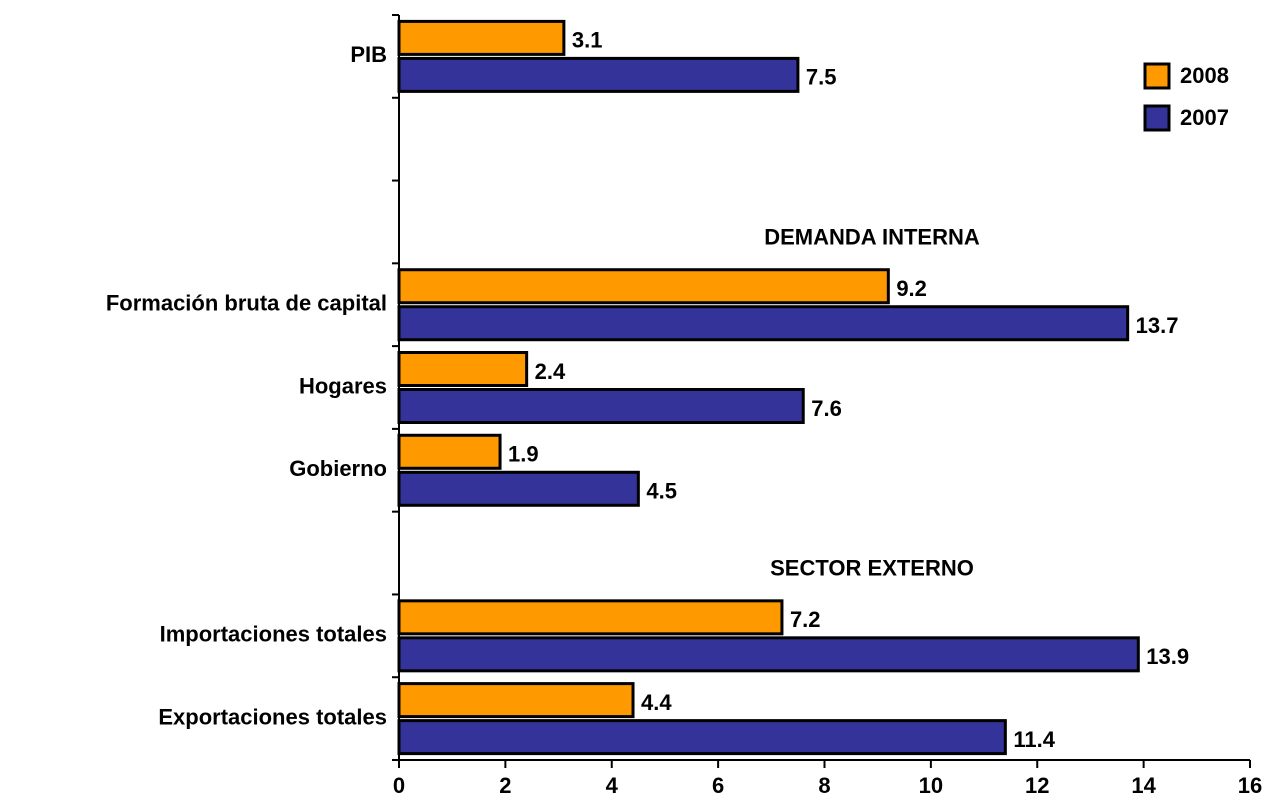  What do you see at coordinates (587, 40) in the screenshot?
I see `data-label: 3.1` at bounding box center [587, 40].